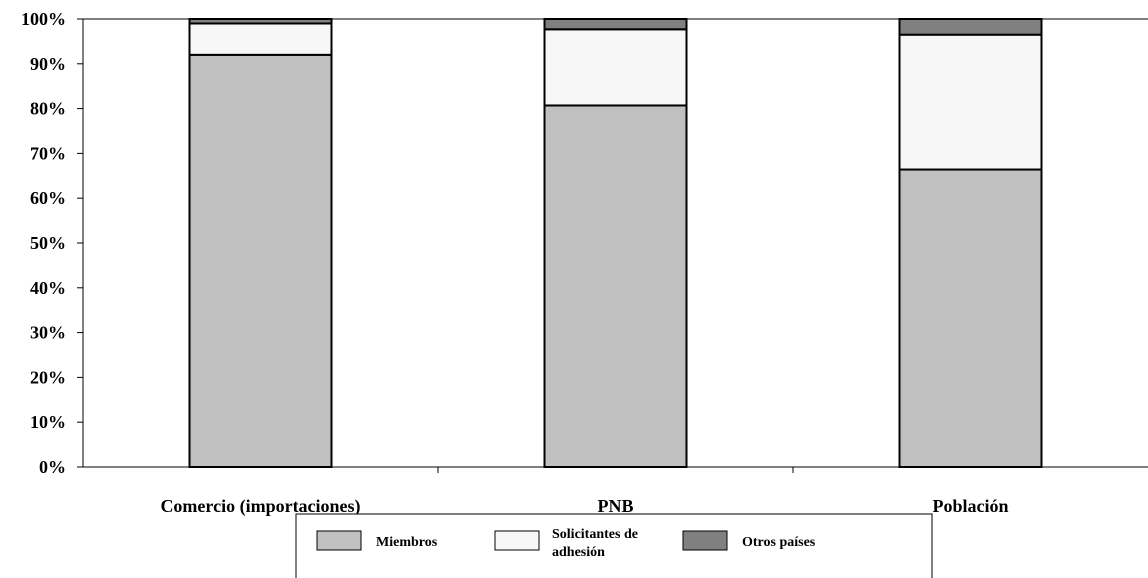  I want to click on legend-label-solicitantes-line2: adhesión, so click(578, 552).